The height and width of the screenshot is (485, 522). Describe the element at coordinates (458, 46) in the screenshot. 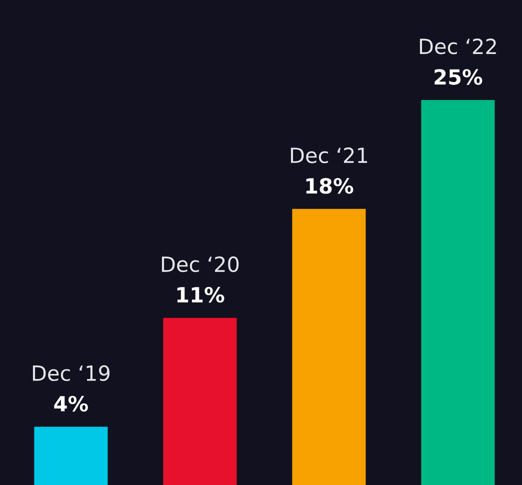

I see `x-tick-label: Dec ‘22` at that location.